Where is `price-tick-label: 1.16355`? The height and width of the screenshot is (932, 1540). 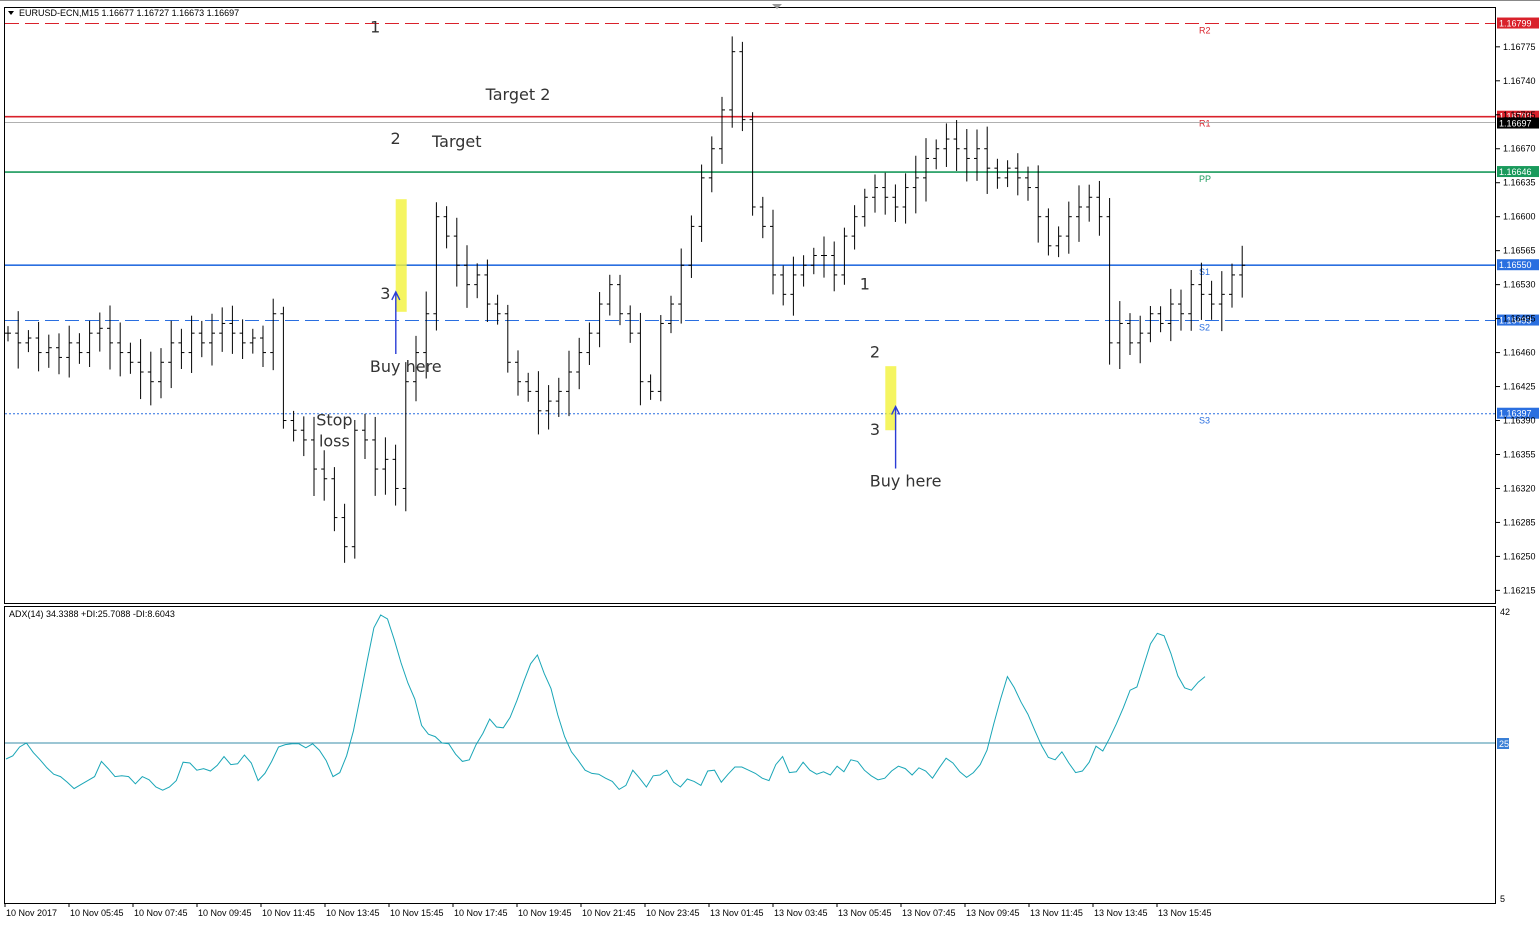 price-tick-label: 1.16355 is located at coordinates (1519, 454).